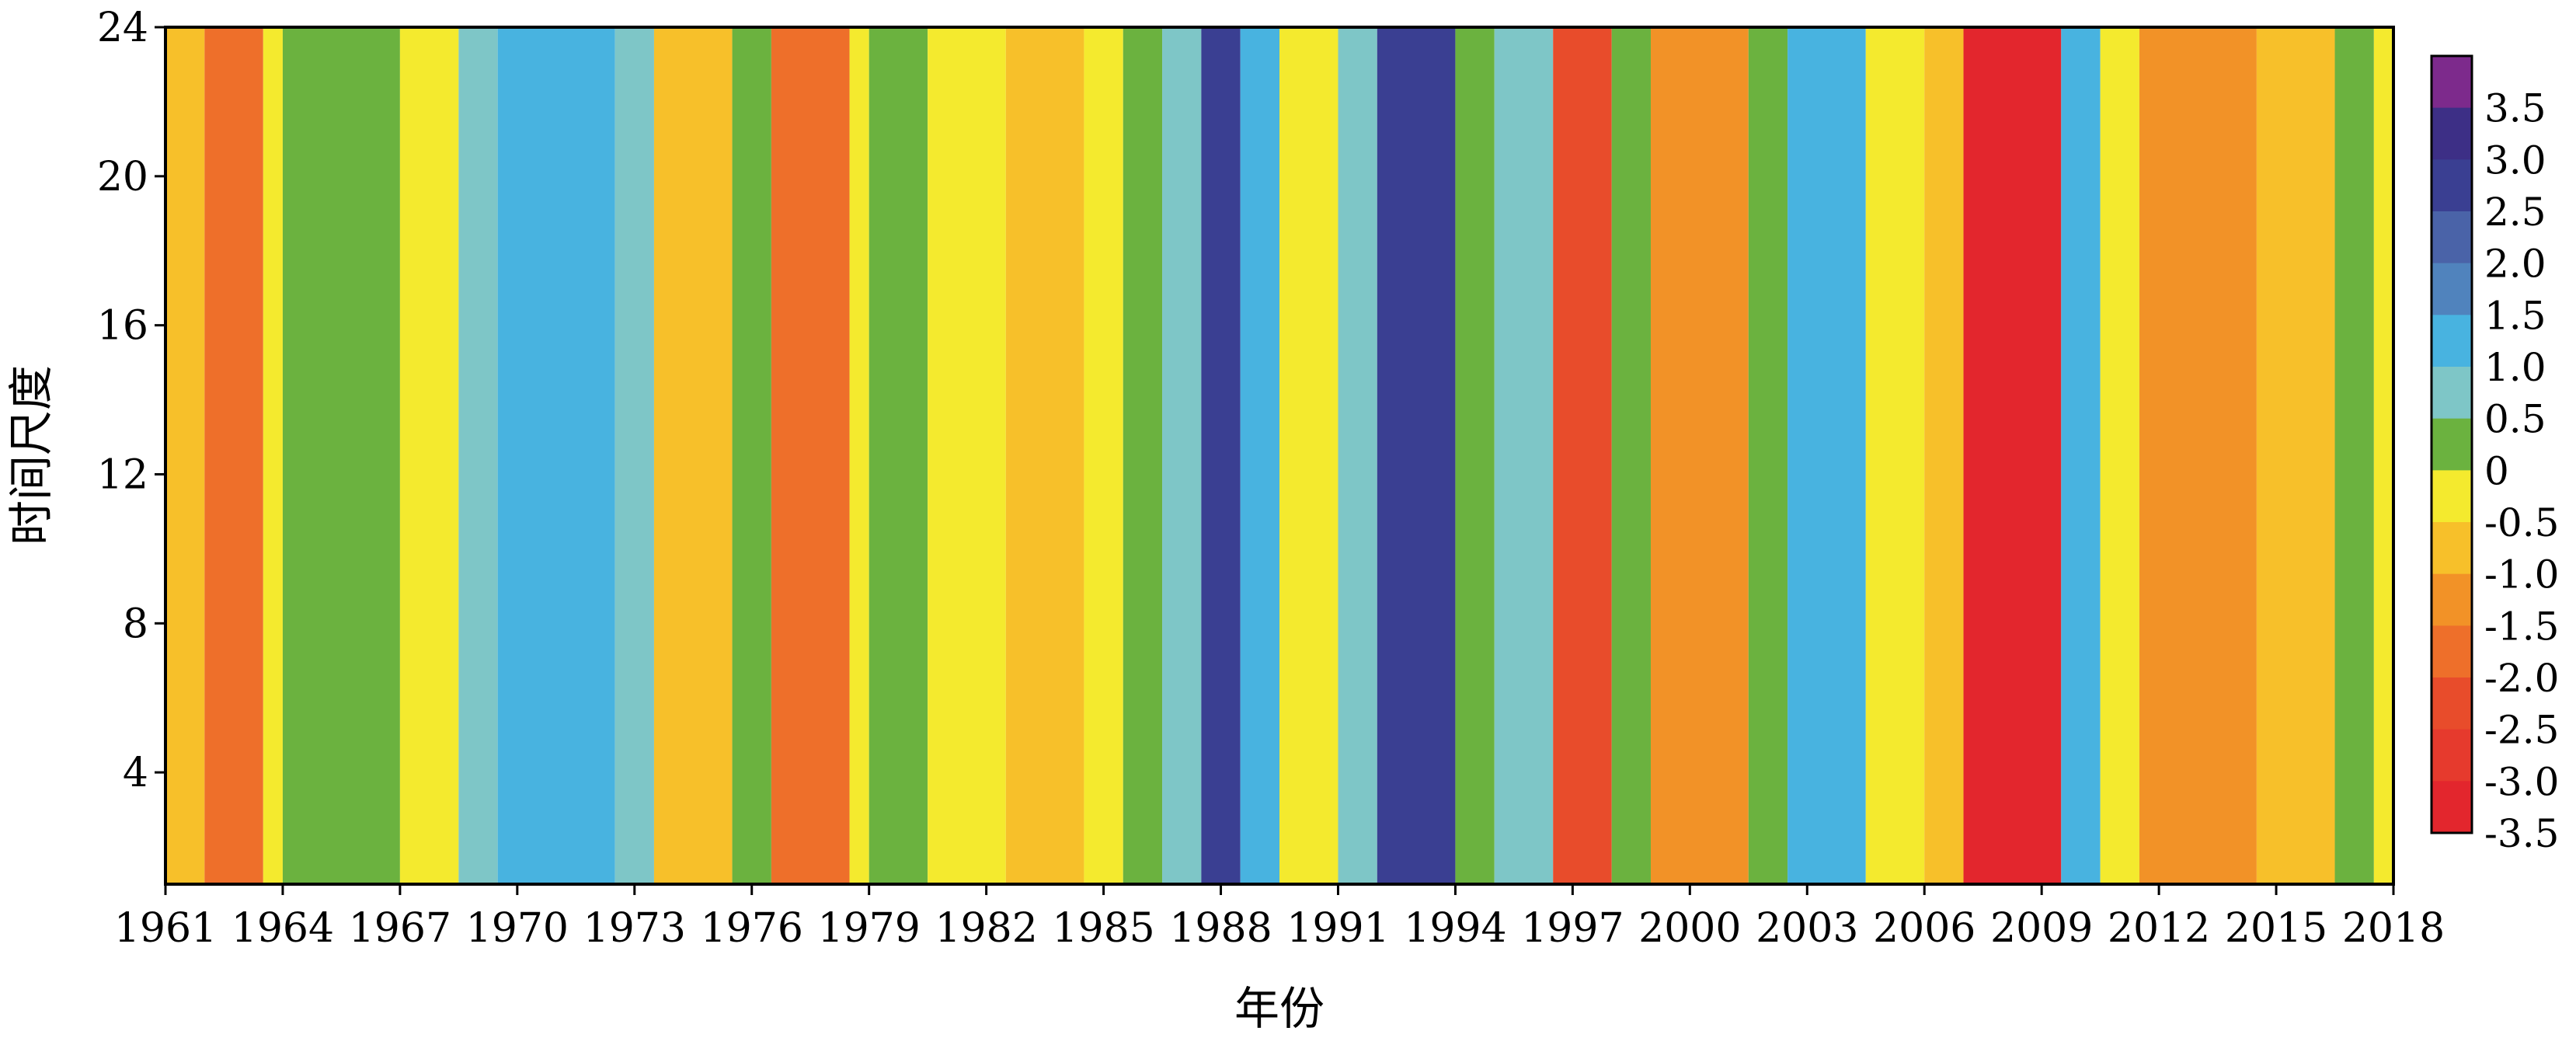 The width and height of the screenshot is (2576, 1038). Describe the element at coordinates (986, 928) in the screenshot. I see `x-tick-label: 1982` at that location.